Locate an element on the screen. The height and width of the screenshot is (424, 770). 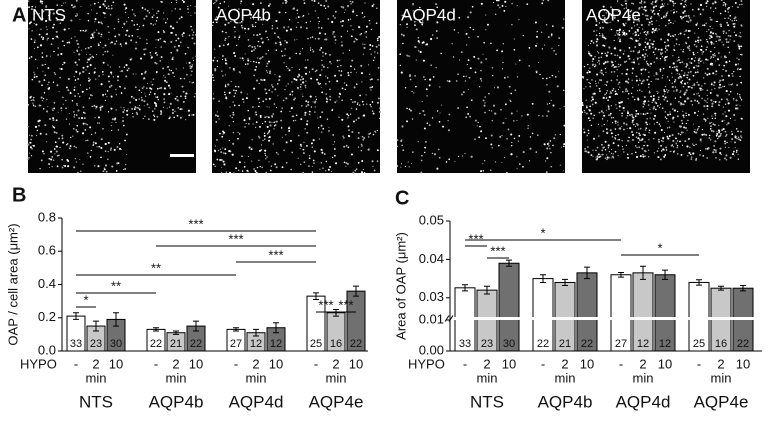
significance-label: * is located at coordinates (542, 232).